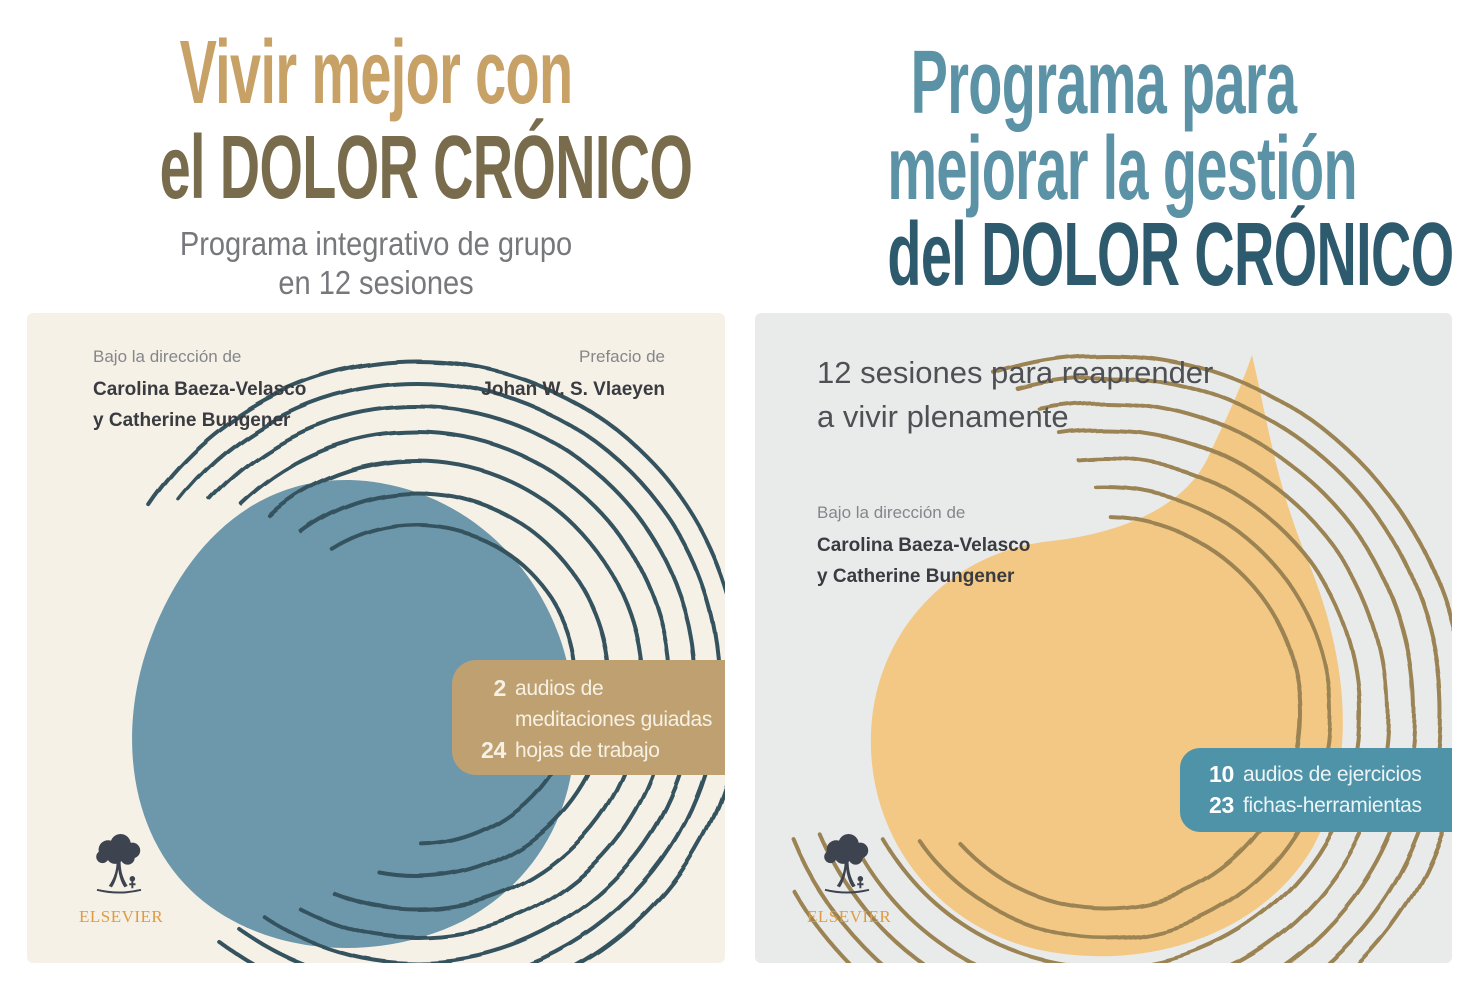  Describe the element at coordinates (559, 688) in the screenshot. I see `left-badge-text-1a: audios de` at that location.